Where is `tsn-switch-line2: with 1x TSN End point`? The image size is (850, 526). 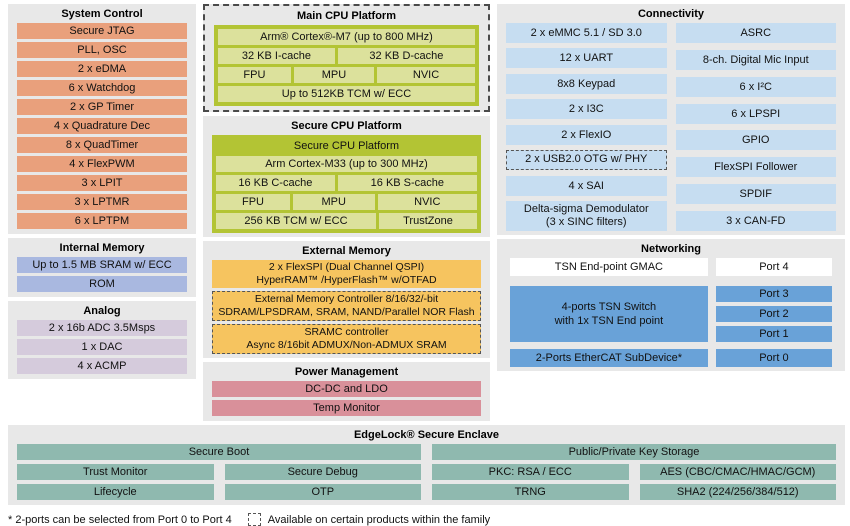
tsn-switch-line2: with 1x TSN End point is located at coordinates (609, 321).